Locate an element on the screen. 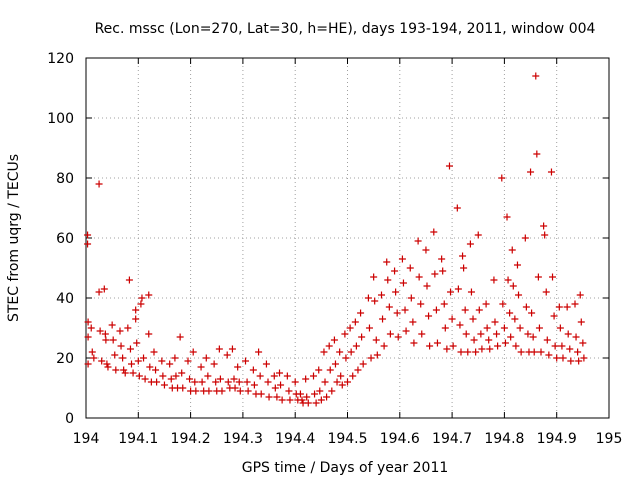  x-tick-label: 194.8 is located at coordinates (504, 439).